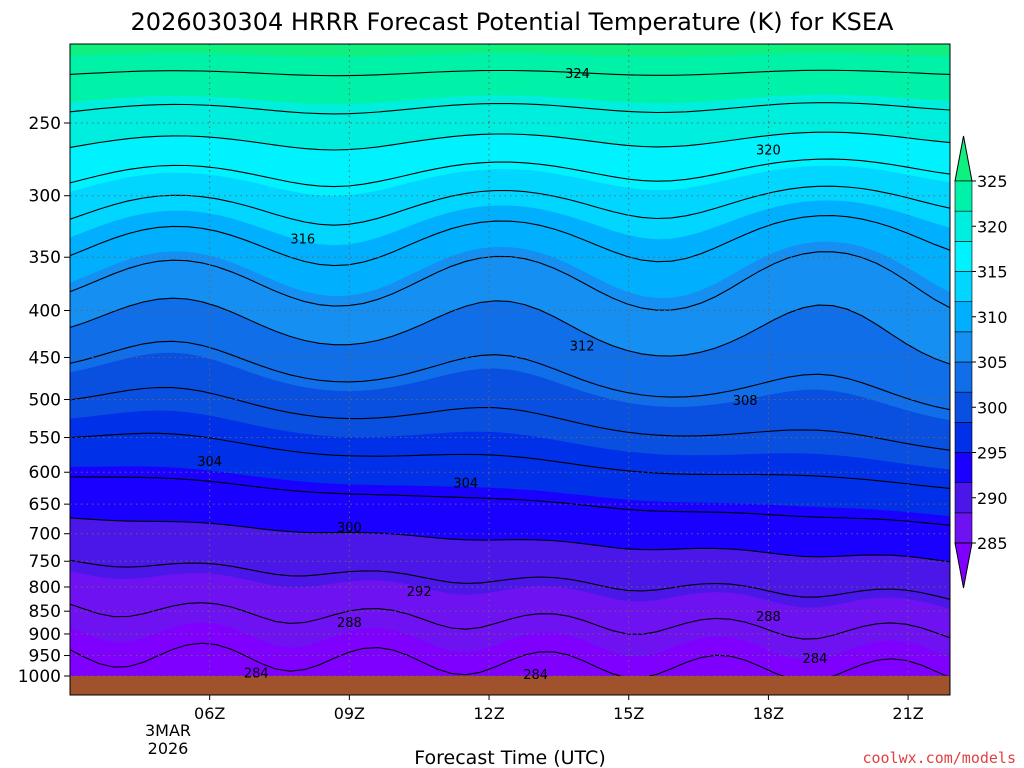  Describe the element at coordinates (45, 612) in the screenshot. I see `y-tick-label-850: 850` at that location.